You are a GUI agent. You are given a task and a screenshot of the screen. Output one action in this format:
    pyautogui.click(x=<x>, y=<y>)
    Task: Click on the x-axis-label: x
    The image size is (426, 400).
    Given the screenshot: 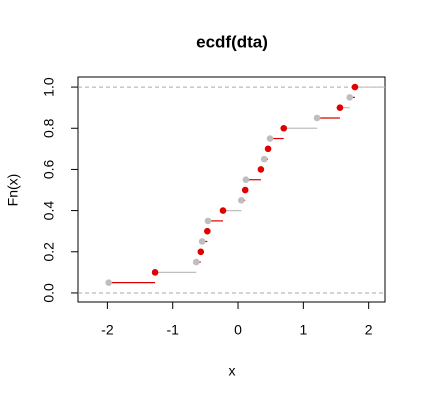 What is the action you would take?
    pyautogui.click(x=232, y=371)
    